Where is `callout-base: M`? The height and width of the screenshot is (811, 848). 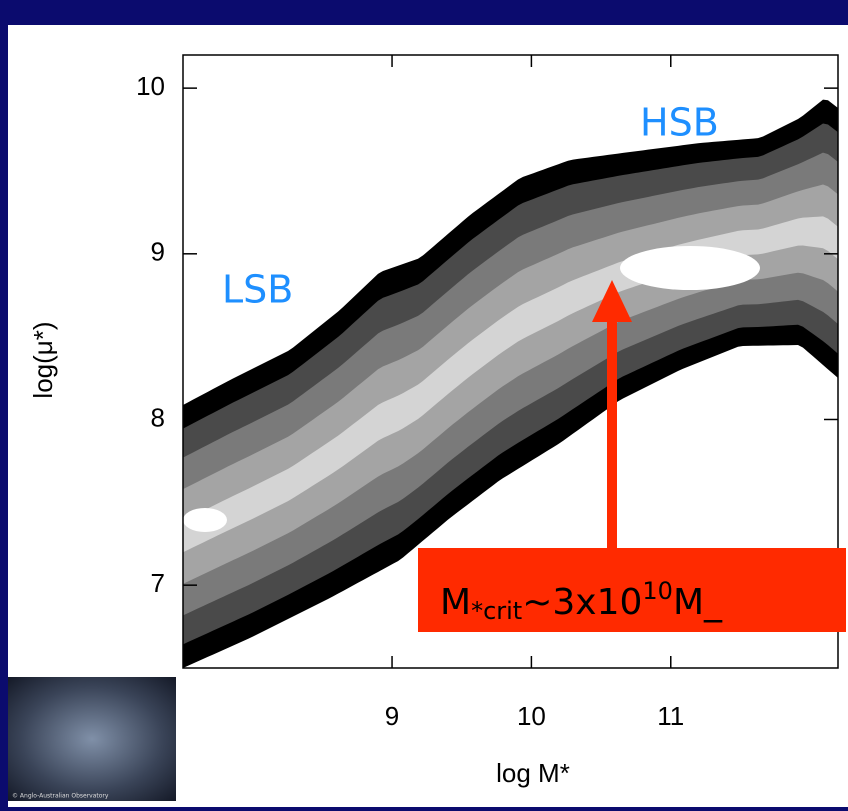 callout-base: M is located at coordinates (455, 602).